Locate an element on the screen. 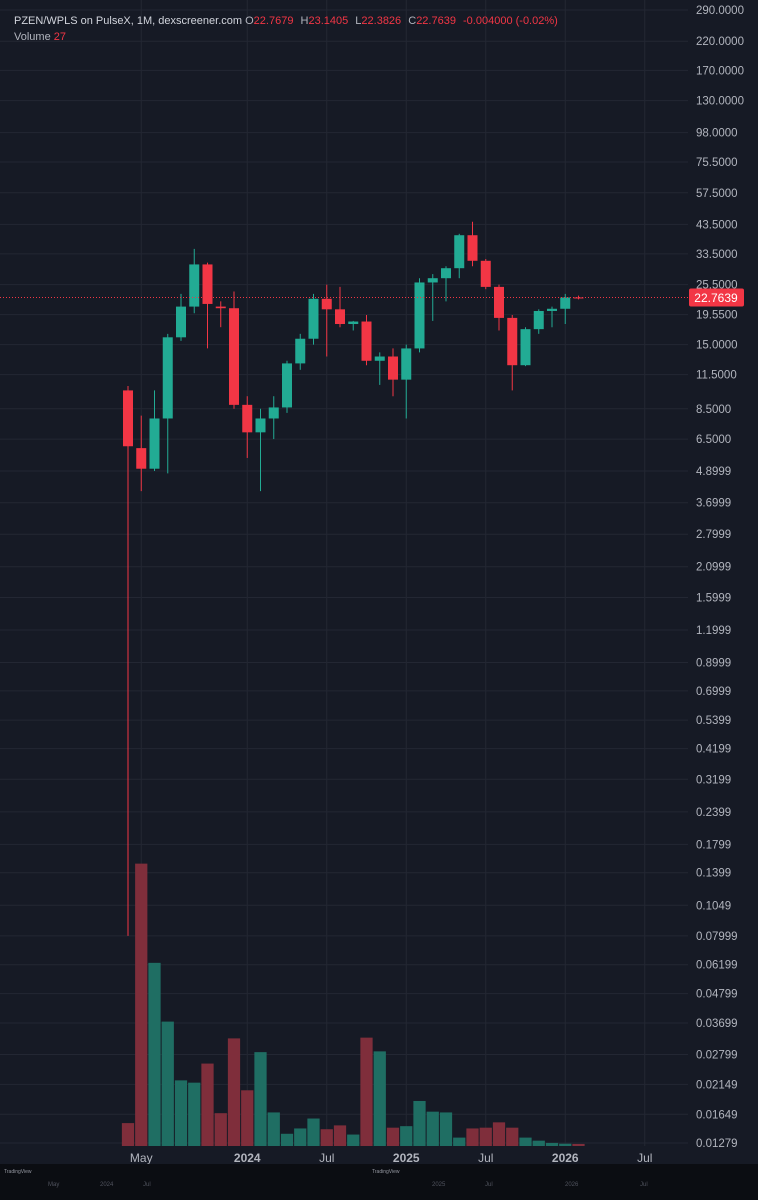 This screenshot has width=758, height=1200. high-value: 23.1405 is located at coordinates (328, 21).